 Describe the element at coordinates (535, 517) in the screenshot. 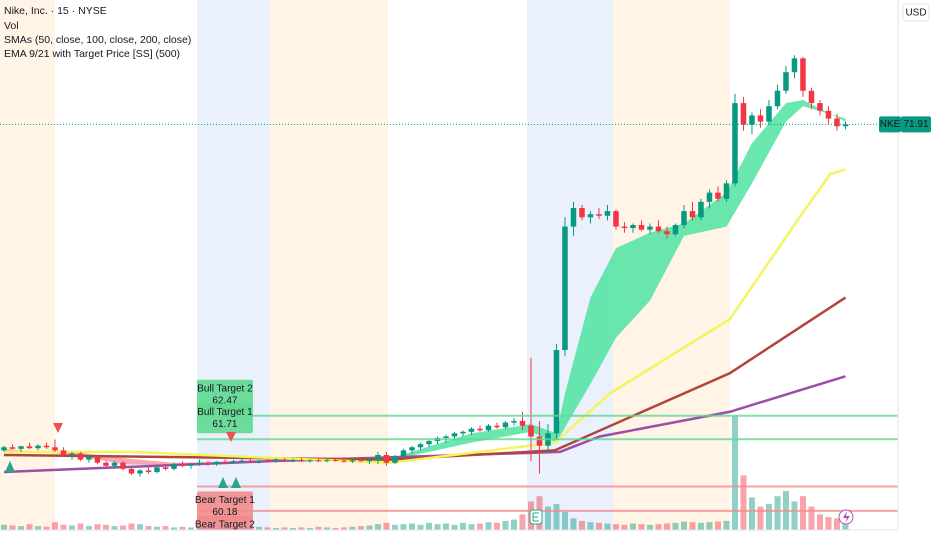

I see `earnings-glyph` at that location.